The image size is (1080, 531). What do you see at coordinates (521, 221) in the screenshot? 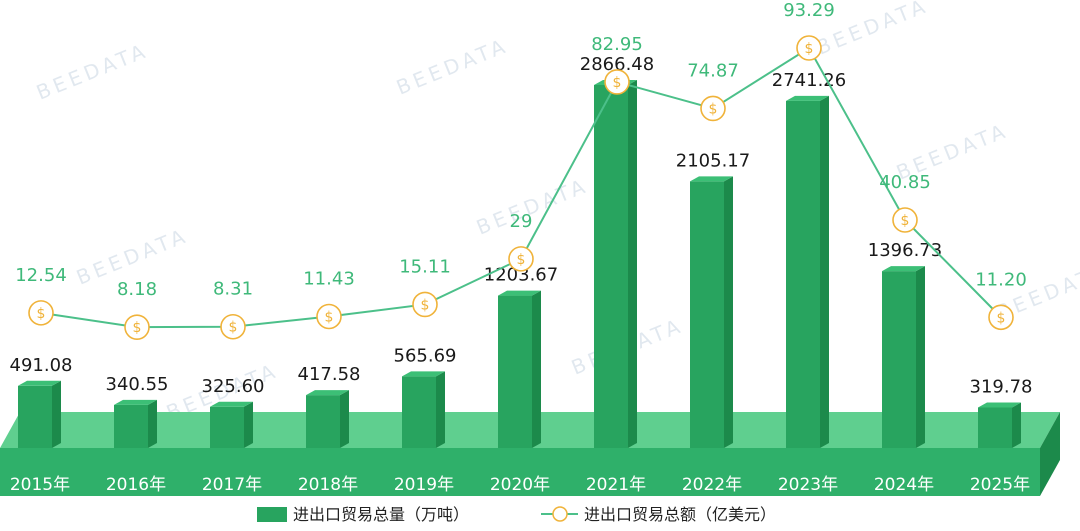
I see `line-data-label: 29` at bounding box center [521, 221].